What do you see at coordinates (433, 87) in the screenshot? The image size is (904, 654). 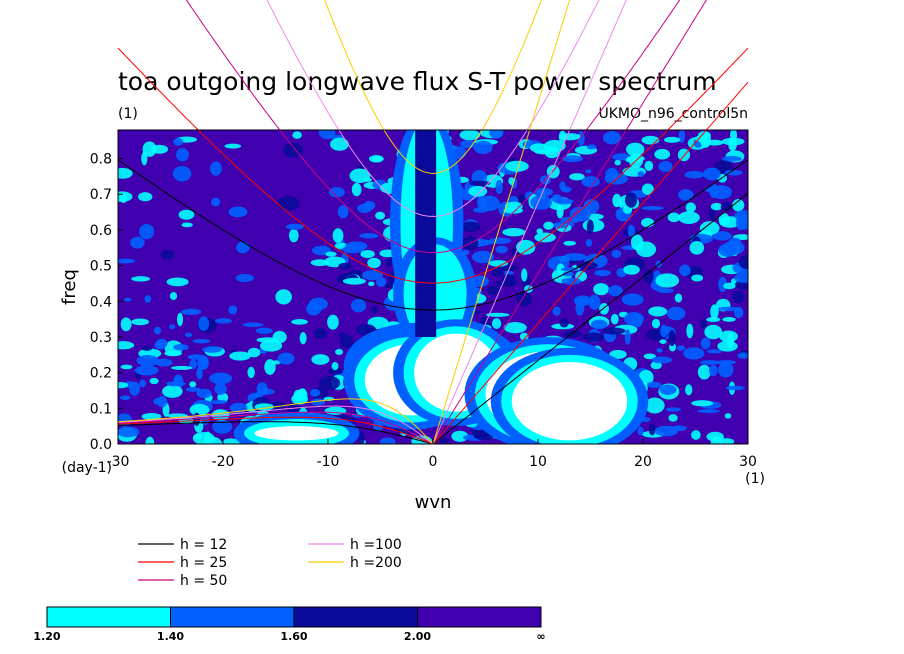 I see `dispersion-curve-gravity-h200` at bounding box center [433, 87].